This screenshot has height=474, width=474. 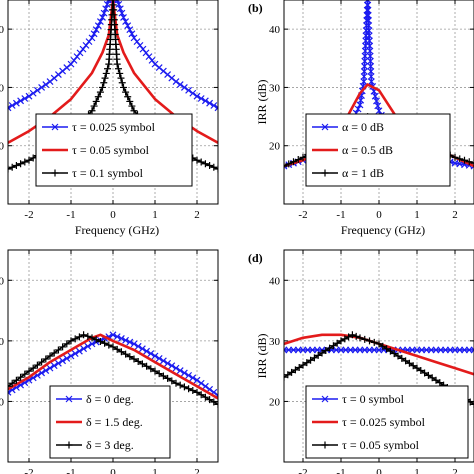 I want to click on legend: δ = 0 deg. δ = 1.5 deg. δ = 3 deg., so click(x=110, y=422).